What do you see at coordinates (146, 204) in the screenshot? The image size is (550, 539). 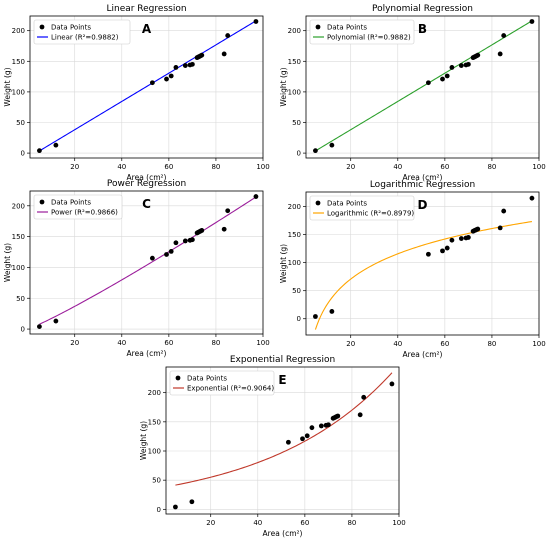 I see `panel-letter: C` at bounding box center [146, 204].